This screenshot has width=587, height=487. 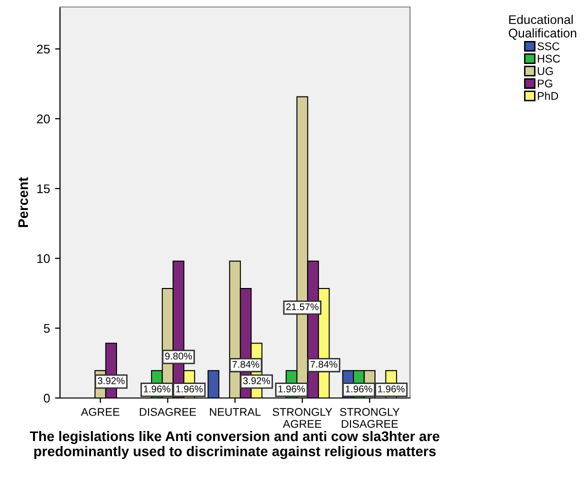 What do you see at coordinates (235, 412) in the screenshot?
I see `x-tick-label: NEUTRAL` at bounding box center [235, 412].